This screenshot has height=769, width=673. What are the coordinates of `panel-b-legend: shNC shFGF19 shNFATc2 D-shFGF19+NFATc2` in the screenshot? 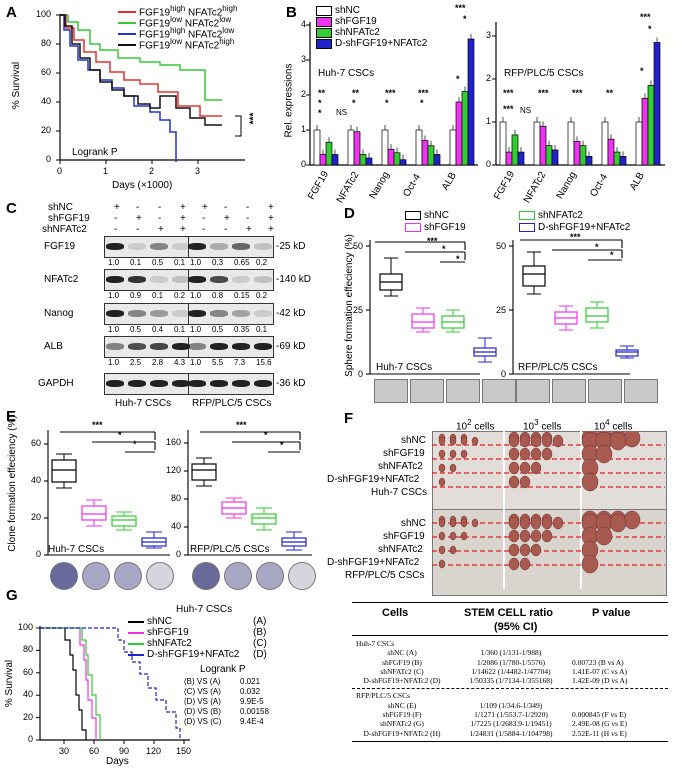 It's located at (371, 27).